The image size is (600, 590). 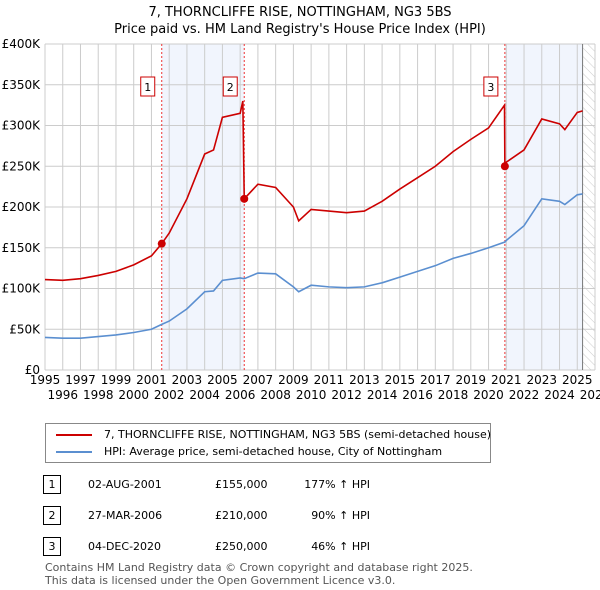 What do you see at coordinates (542, 380) in the screenshot?
I see `x-tick-label: 2023` at bounding box center [542, 380].